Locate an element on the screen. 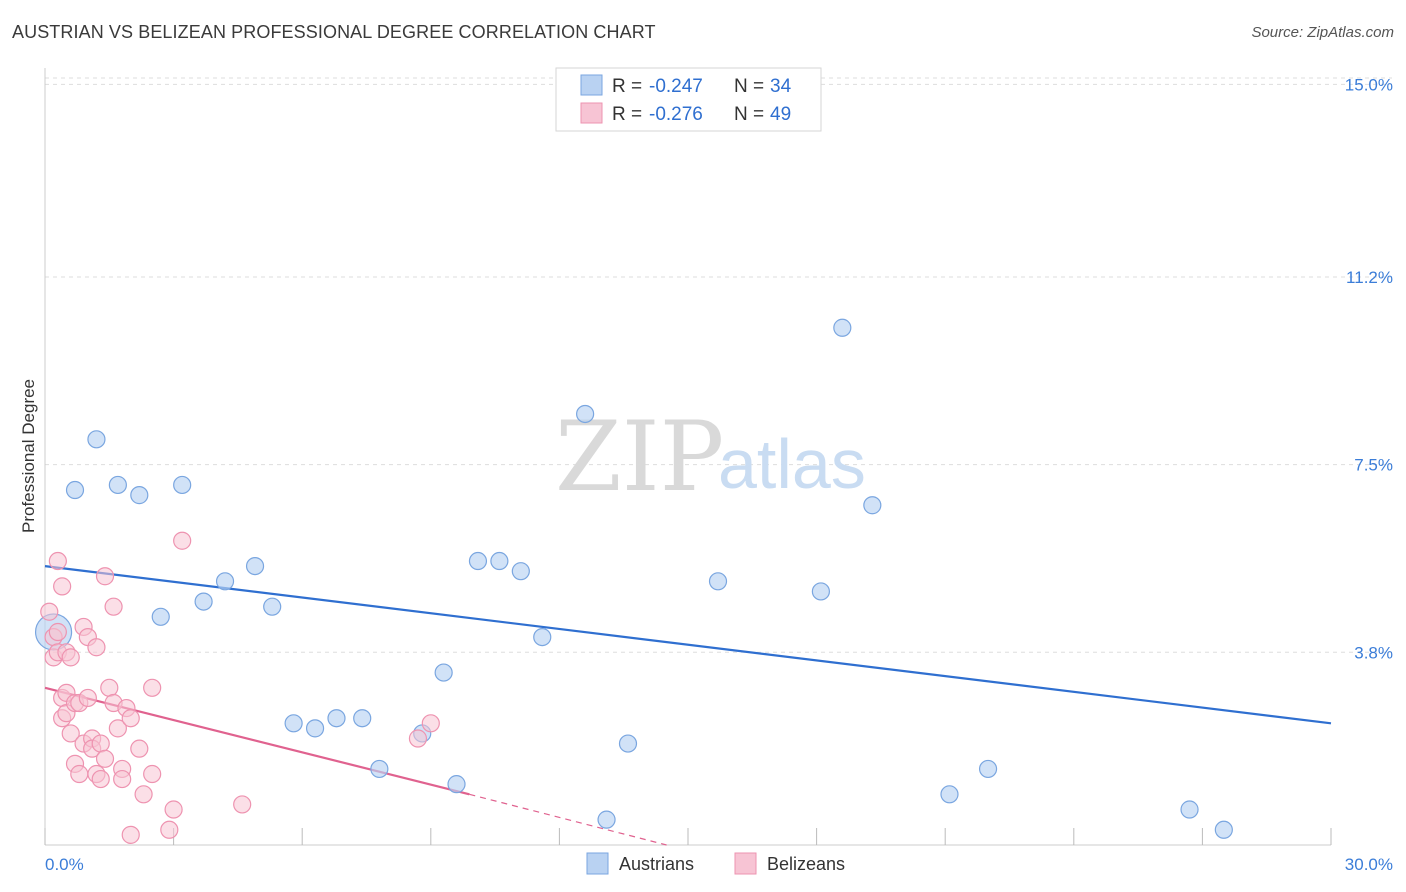 Image resolution: width=1406 pixels, height=892 pixels. x-tick-label: 0.0% is located at coordinates (64, 864).